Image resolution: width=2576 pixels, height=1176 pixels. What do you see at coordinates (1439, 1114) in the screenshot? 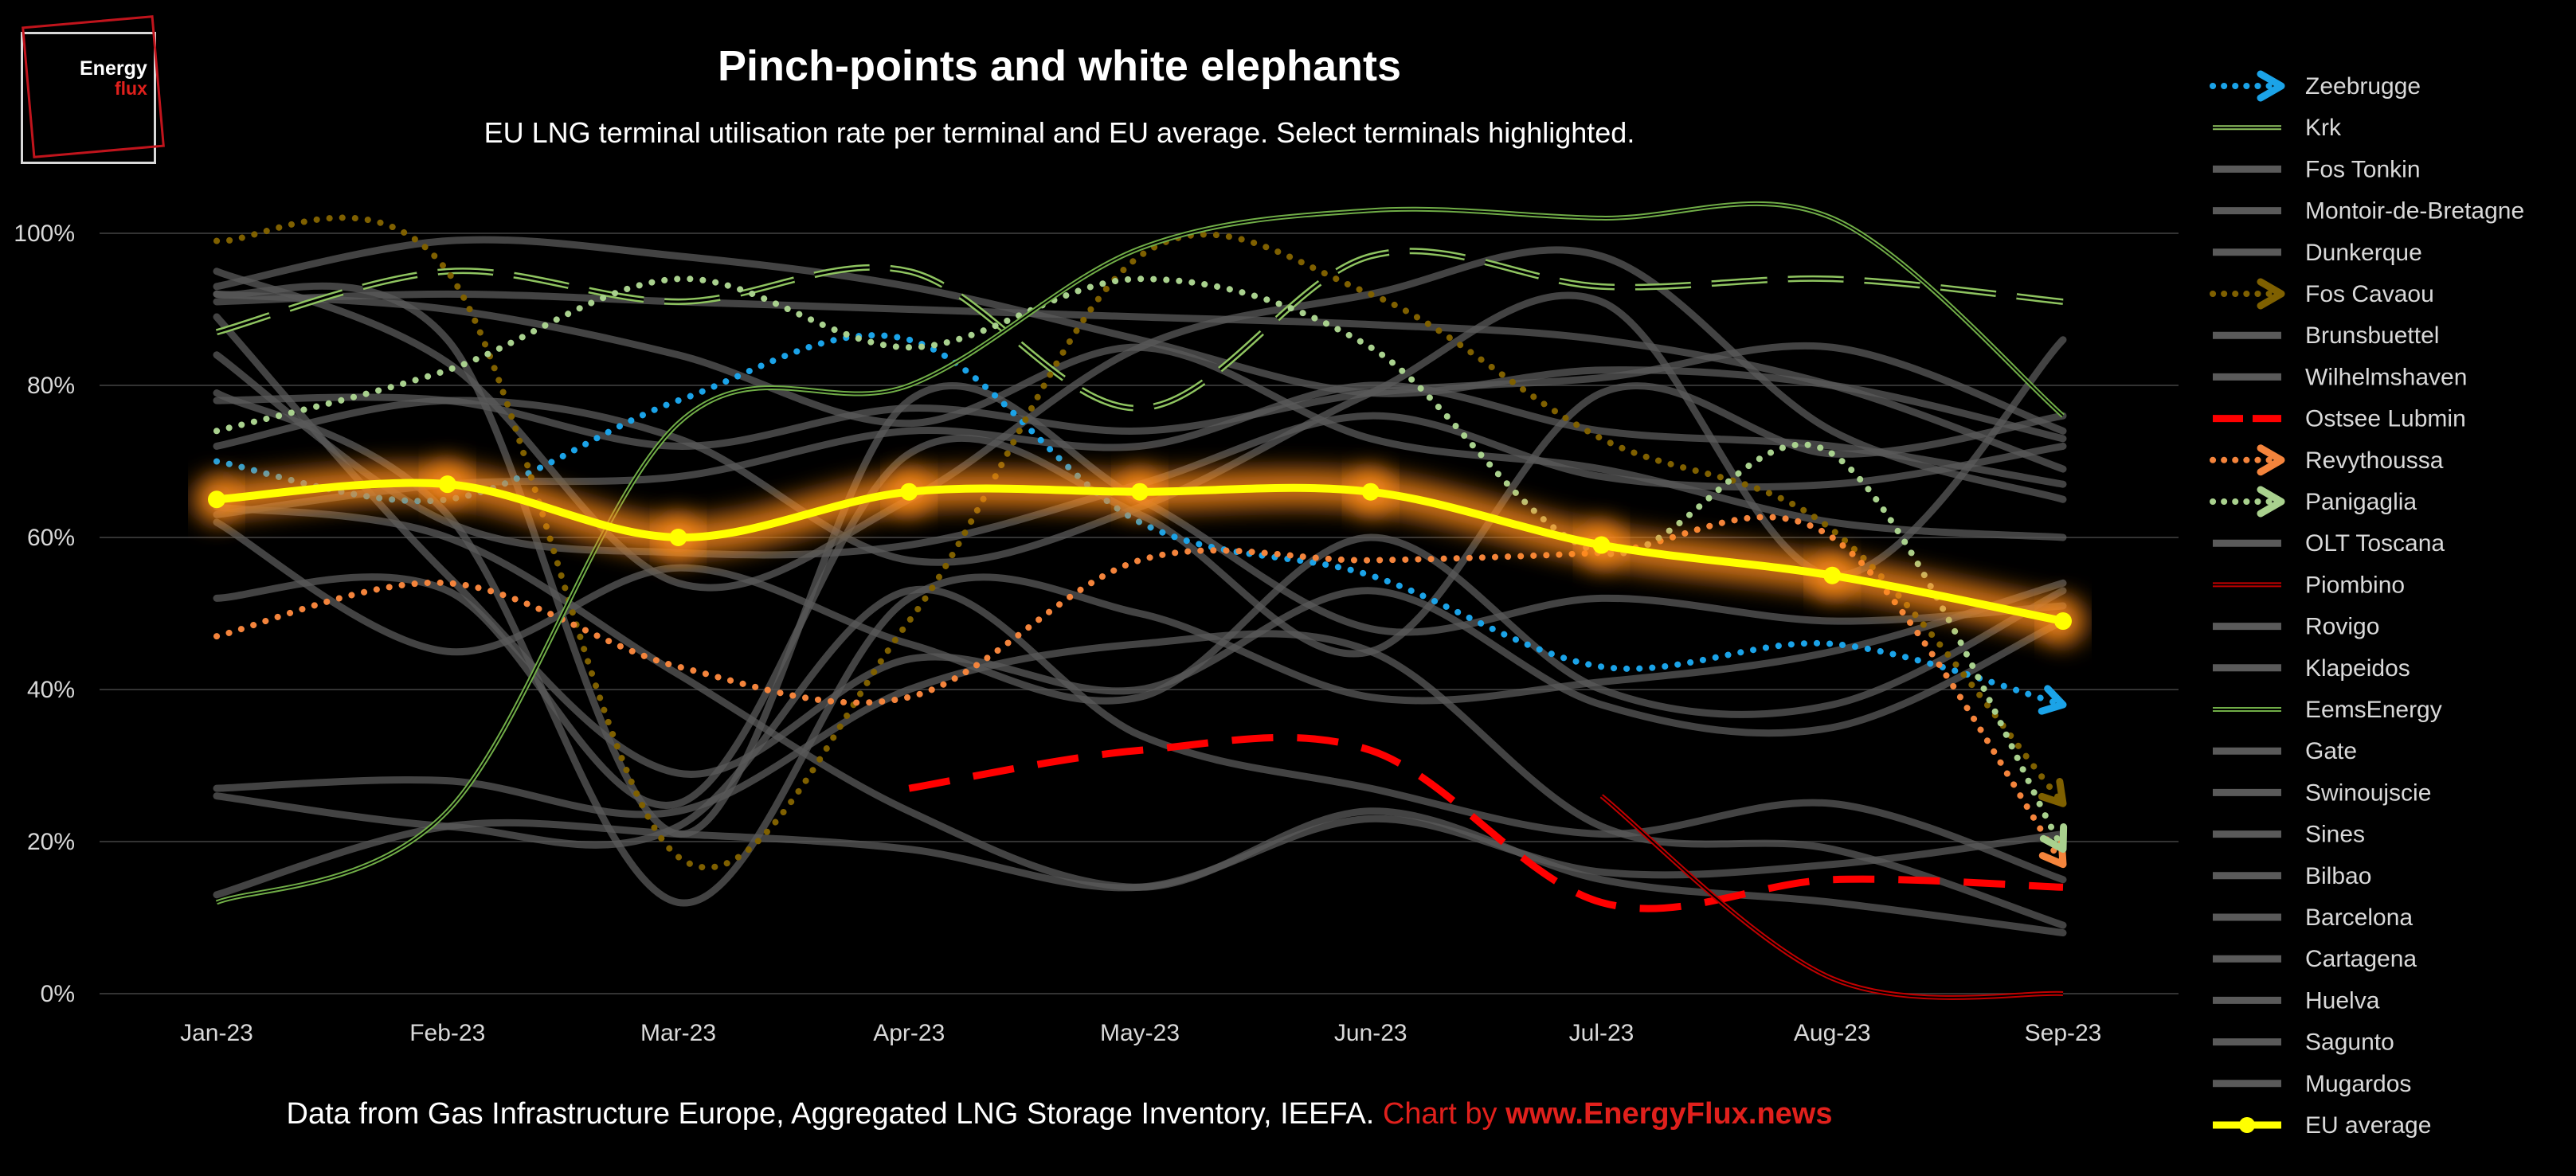
I see `footer-chart-by: Chart by` at bounding box center [1439, 1114].